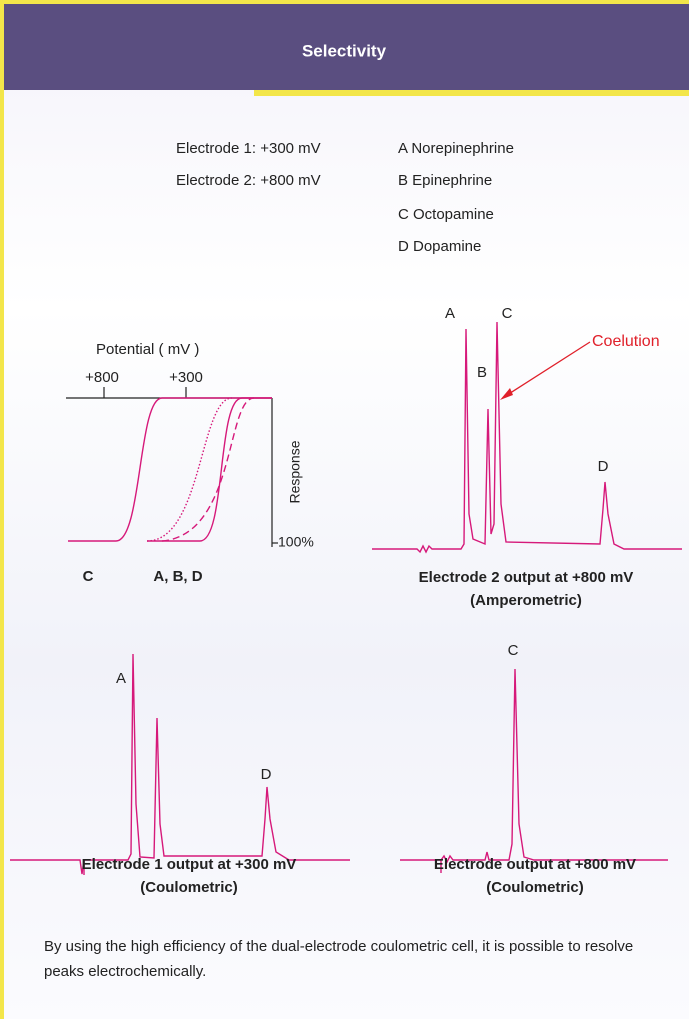 Image resolution: width=689 pixels, height=1023 pixels. Describe the element at coordinates (482, 372) in the screenshot. I see `peak-label: B` at that location.